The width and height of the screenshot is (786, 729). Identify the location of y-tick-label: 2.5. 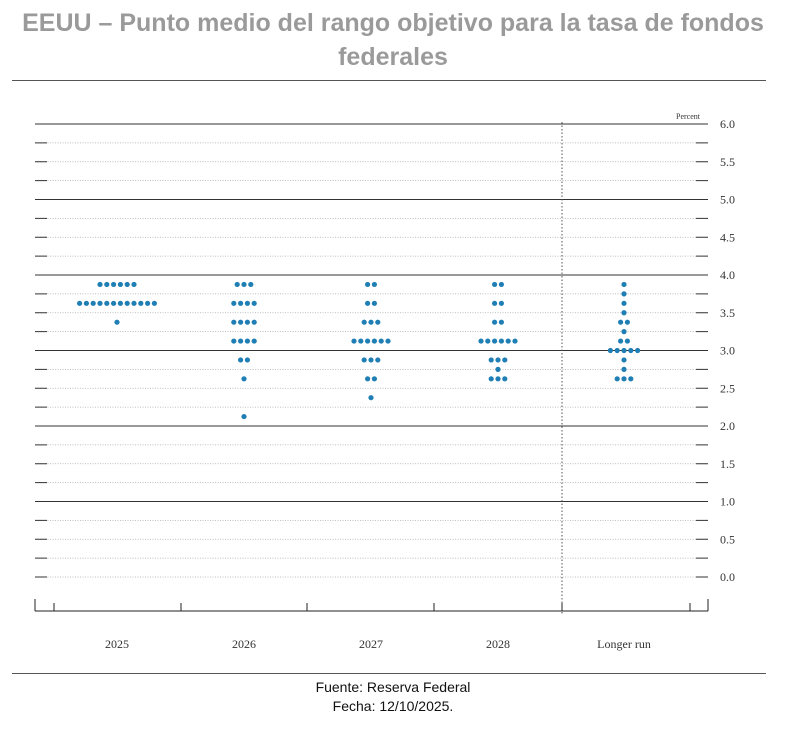
(727, 388).